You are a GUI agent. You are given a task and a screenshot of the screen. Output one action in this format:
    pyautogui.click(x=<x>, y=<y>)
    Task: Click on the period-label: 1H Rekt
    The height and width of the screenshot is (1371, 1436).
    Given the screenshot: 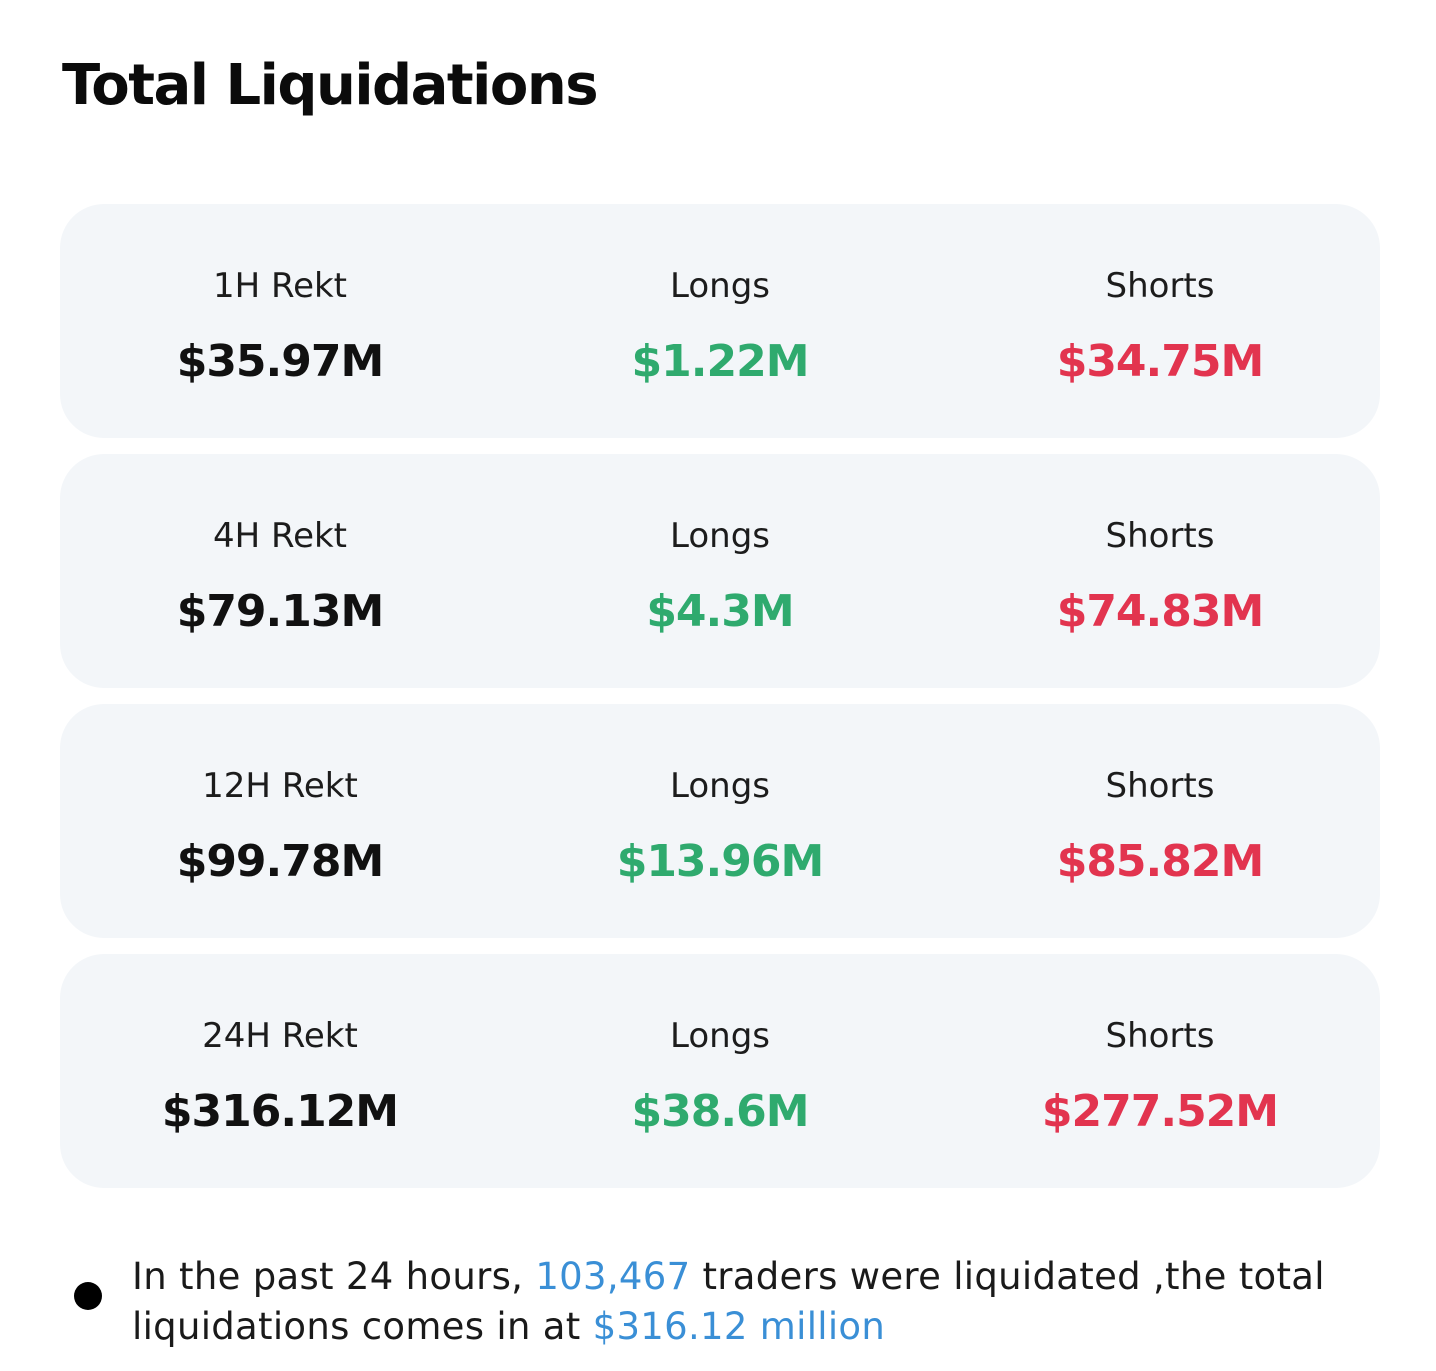 What is the action you would take?
    pyautogui.click(x=280, y=286)
    